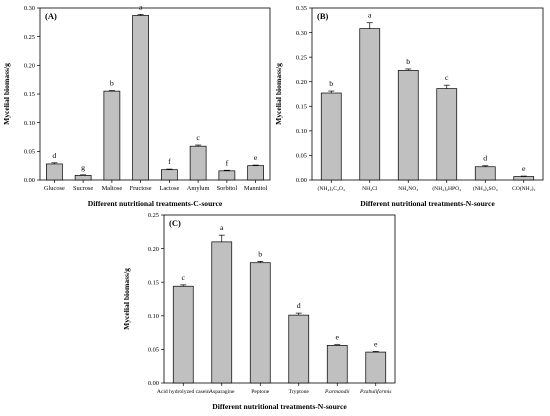 The image size is (550, 416). What do you see at coordinates (183, 392) in the screenshot?
I see `x-tick-label: Acid hydrolyzed casein` at bounding box center [183, 392].